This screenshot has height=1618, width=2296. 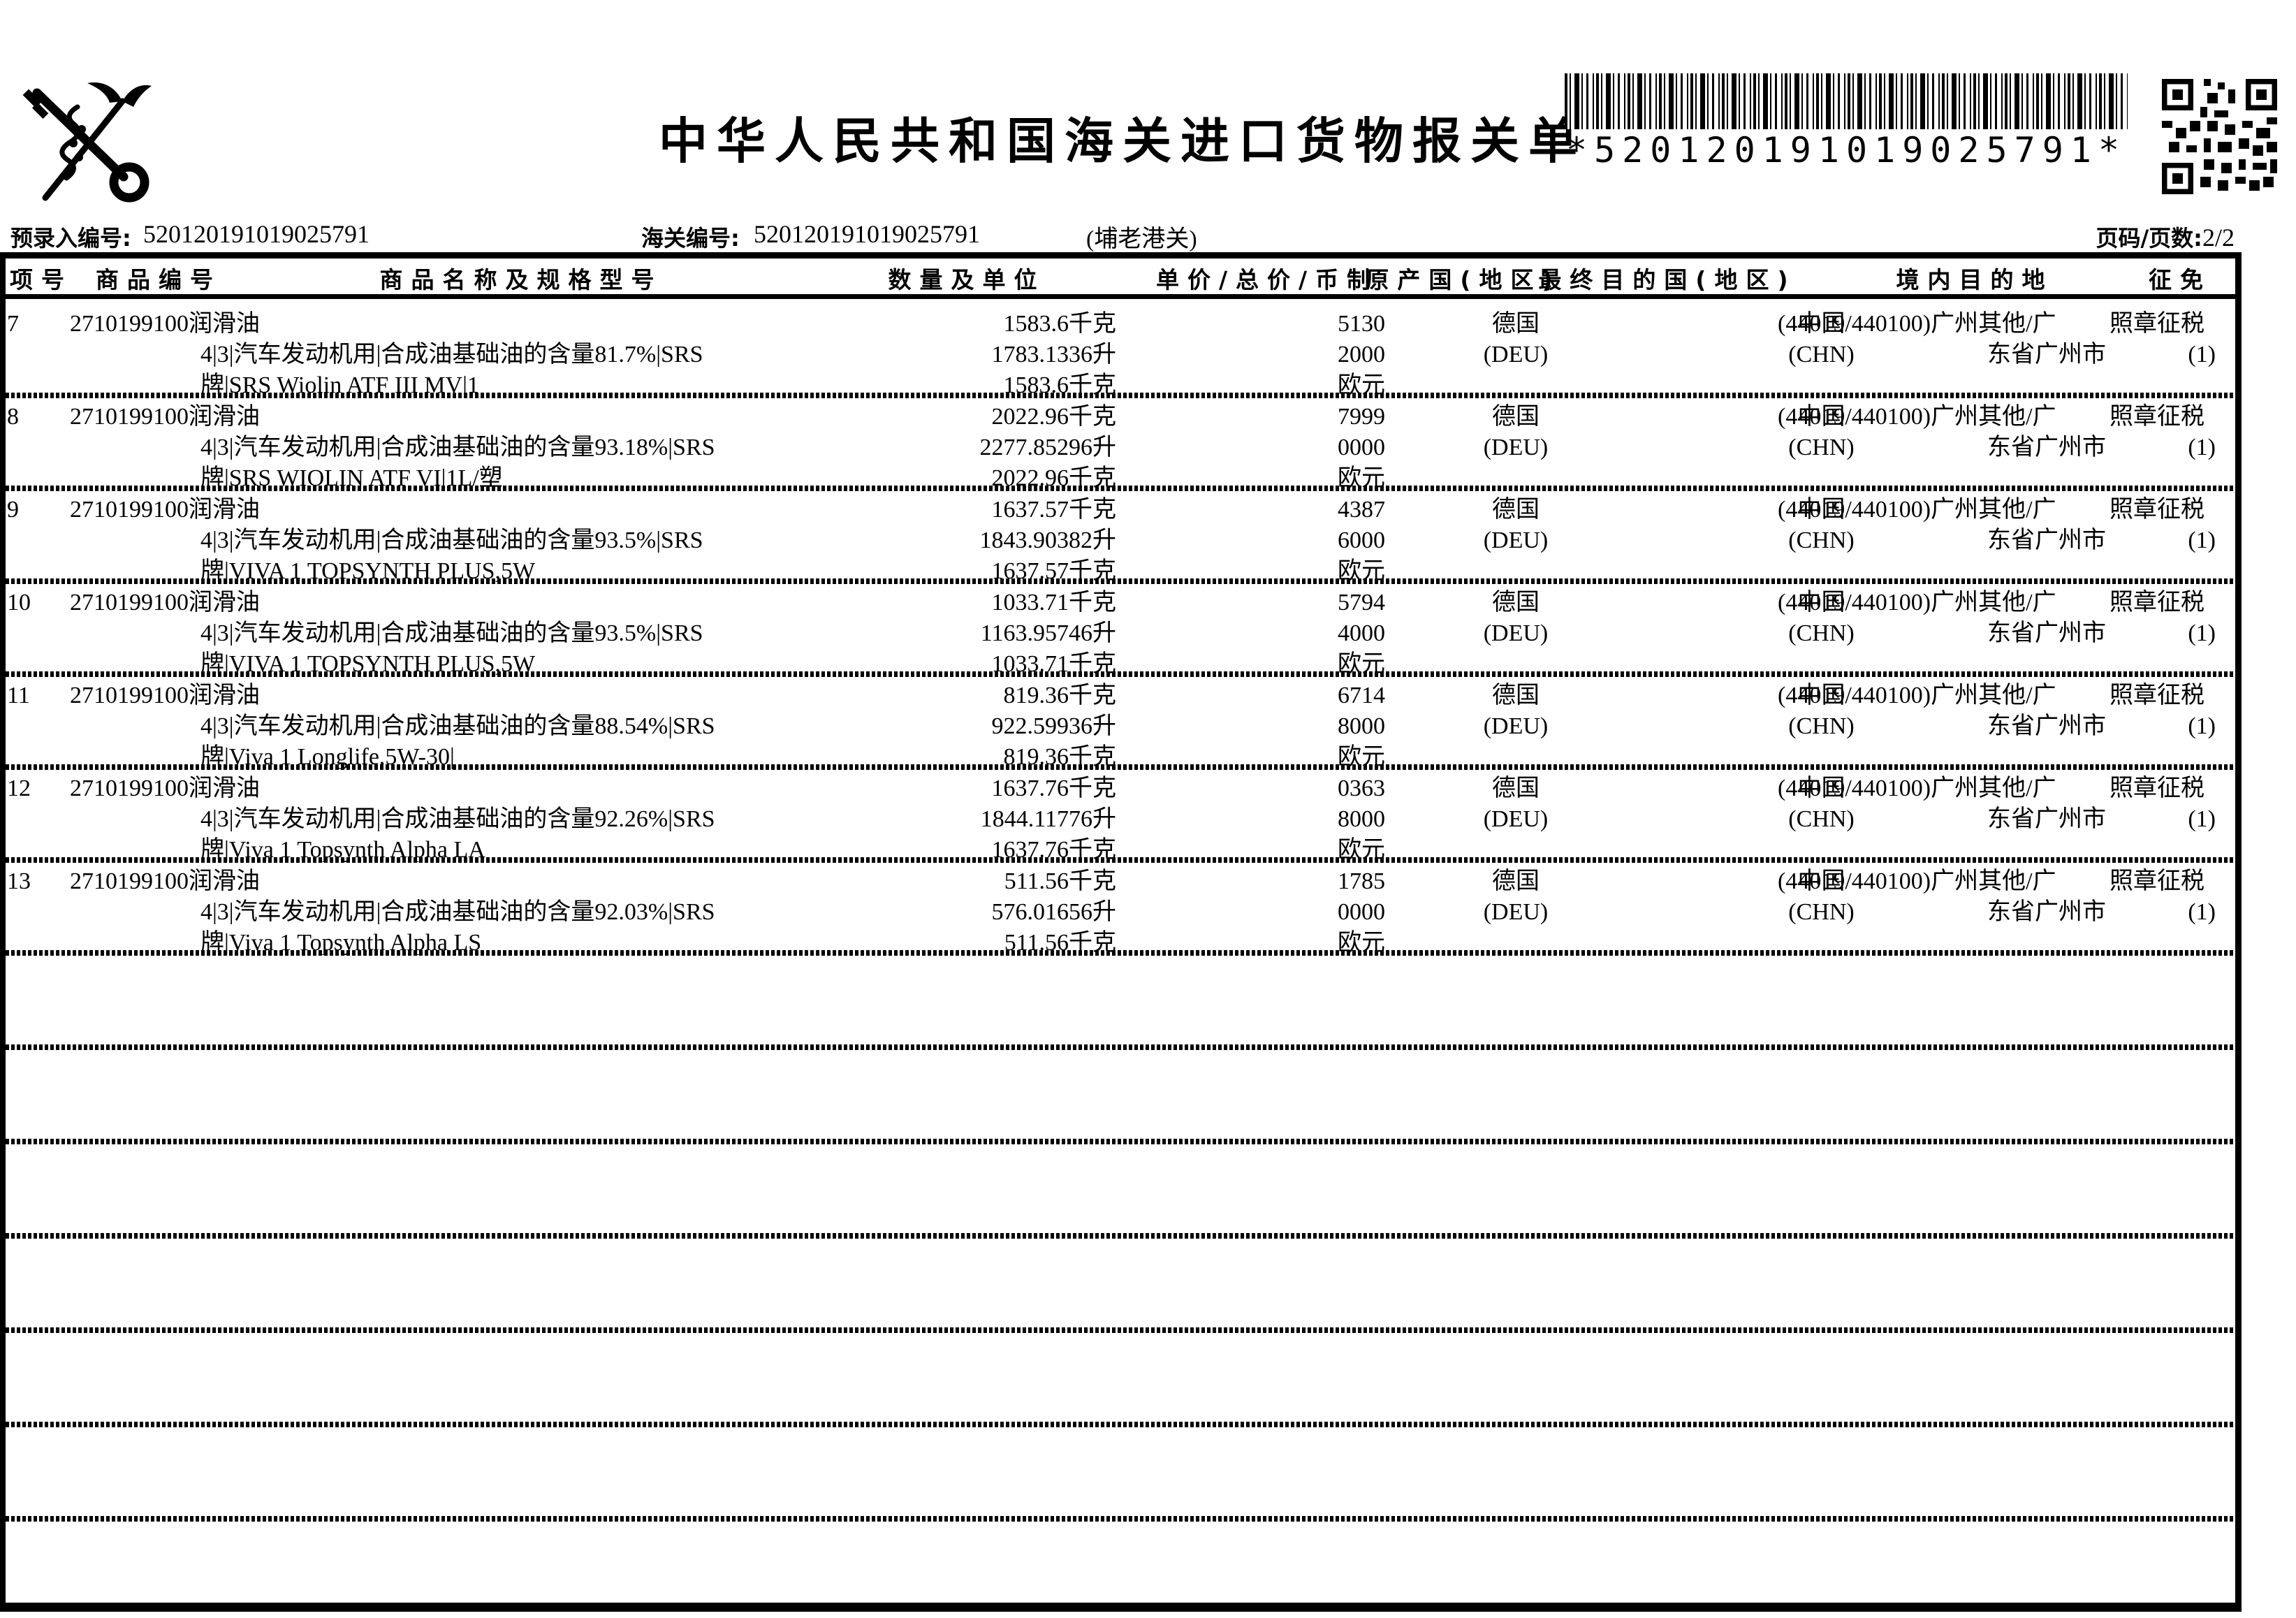 I want to click on quantity-cell: 1583.6千克 1783.1336升 1583.6千克, so click(x=908, y=355).